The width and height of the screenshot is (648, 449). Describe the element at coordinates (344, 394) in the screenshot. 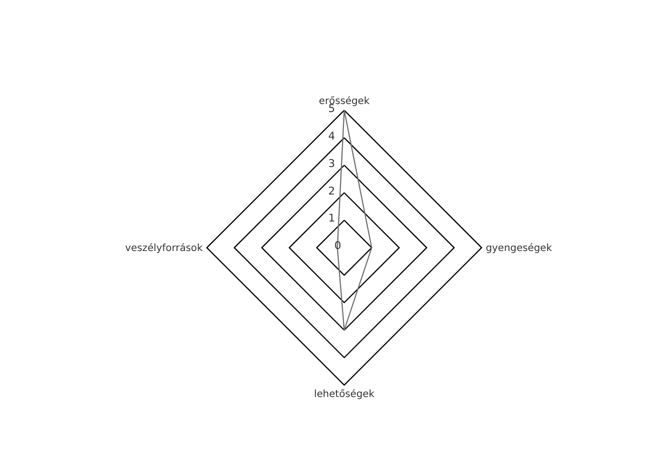

I see `spoke-label: lehetőségek` at that location.